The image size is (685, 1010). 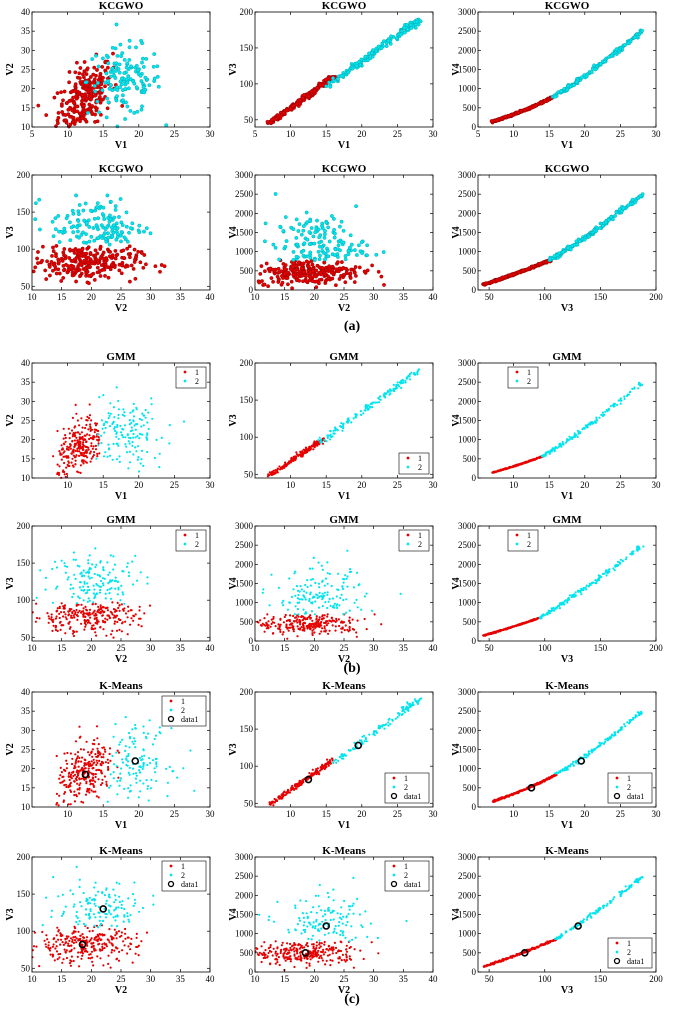 What do you see at coordinates (567, 6) in the screenshot?
I see `plot-title: KCGWO` at bounding box center [567, 6].